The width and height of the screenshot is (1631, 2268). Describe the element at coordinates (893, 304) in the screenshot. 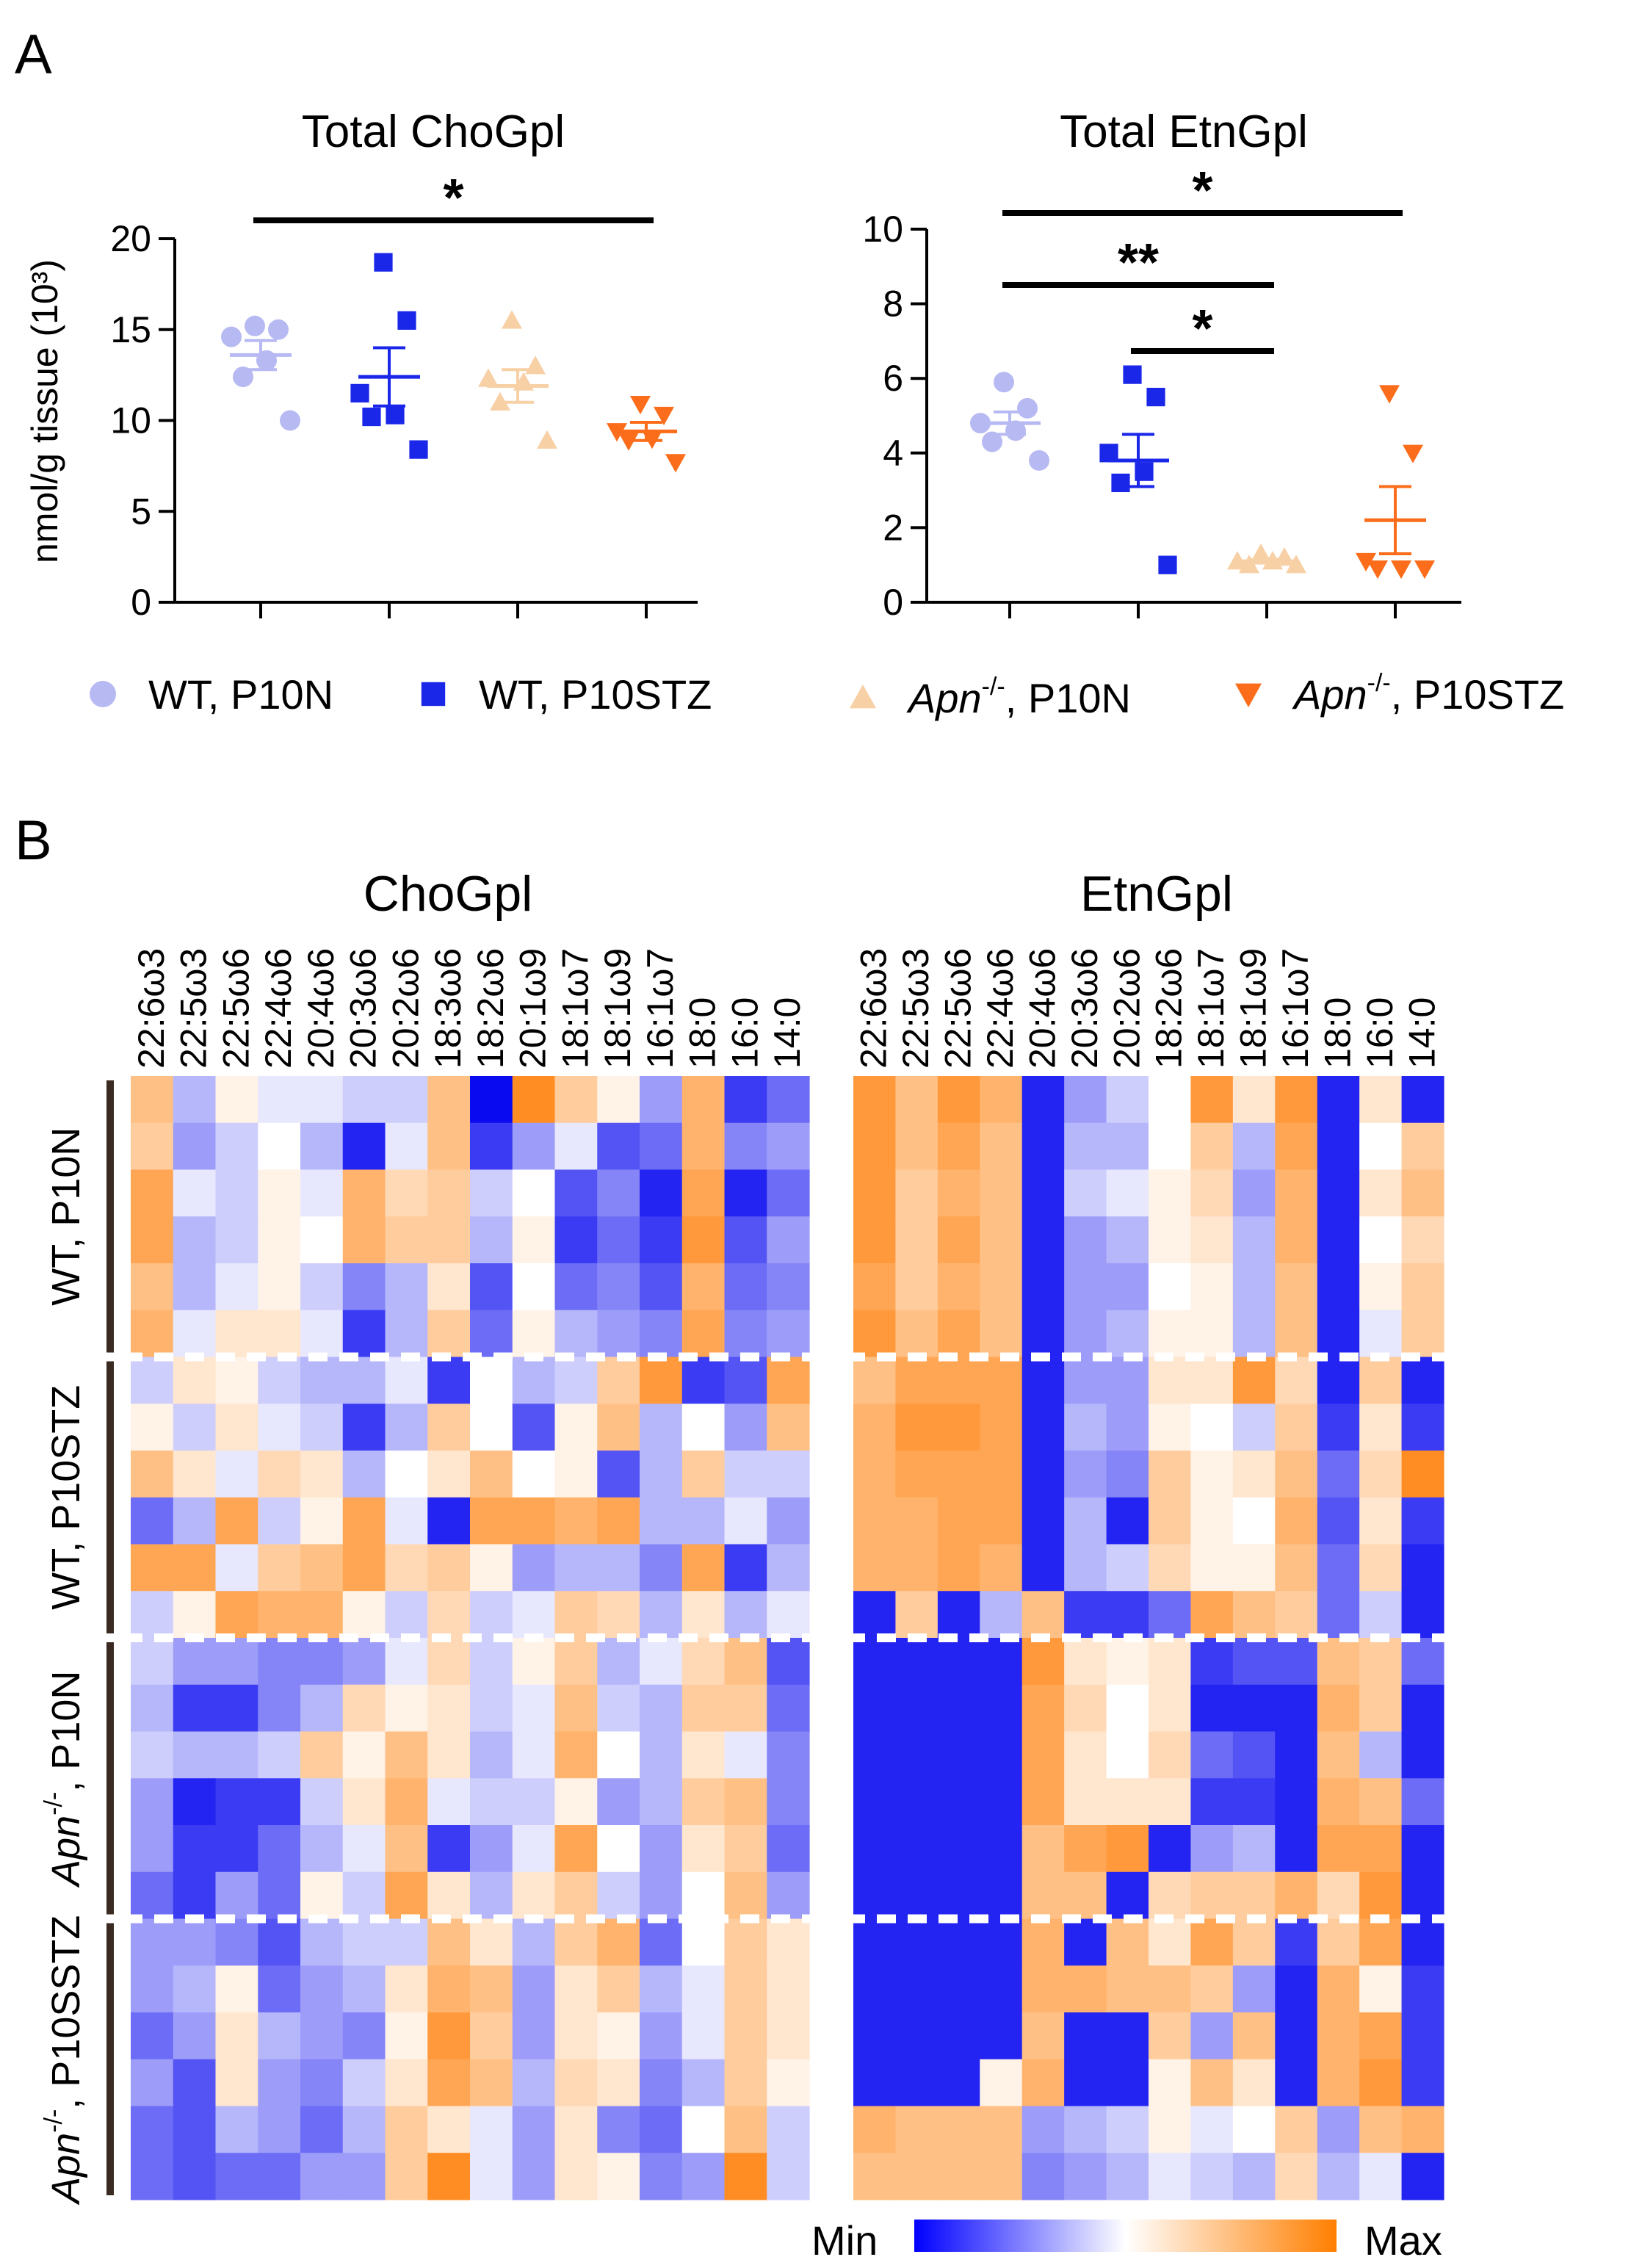

I see `y-tick-label: 8` at that location.